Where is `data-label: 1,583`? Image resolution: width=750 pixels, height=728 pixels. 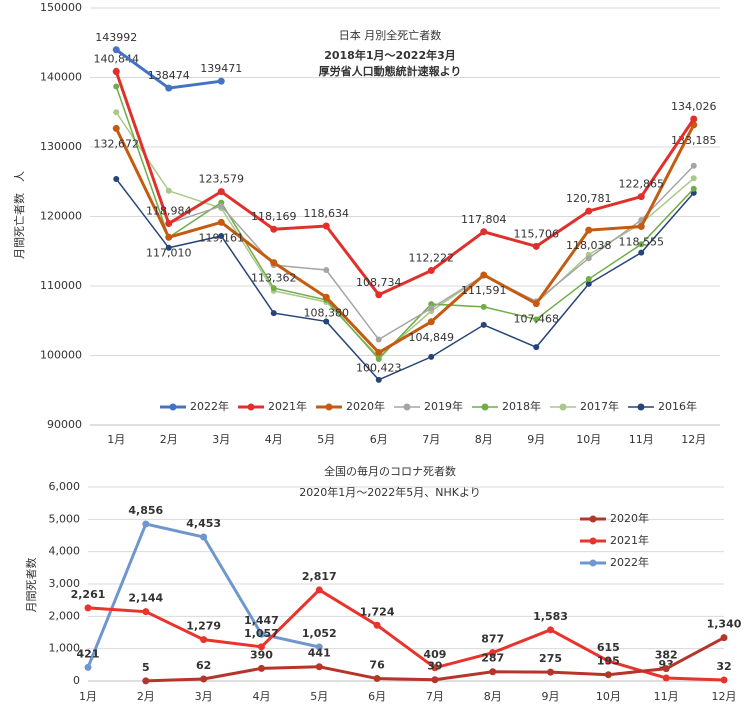 data-label: 1,583 is located at coordinates (550, 616).